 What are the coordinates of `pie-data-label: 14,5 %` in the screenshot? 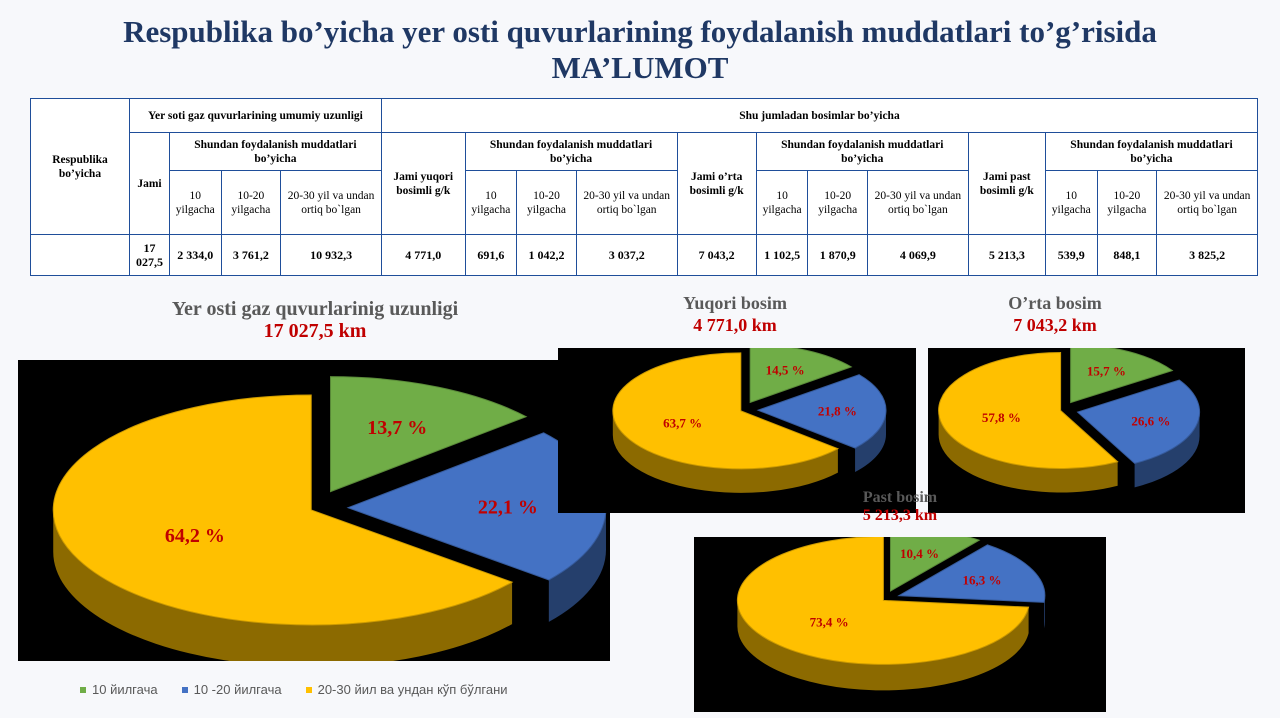 It's located at (785, 370).